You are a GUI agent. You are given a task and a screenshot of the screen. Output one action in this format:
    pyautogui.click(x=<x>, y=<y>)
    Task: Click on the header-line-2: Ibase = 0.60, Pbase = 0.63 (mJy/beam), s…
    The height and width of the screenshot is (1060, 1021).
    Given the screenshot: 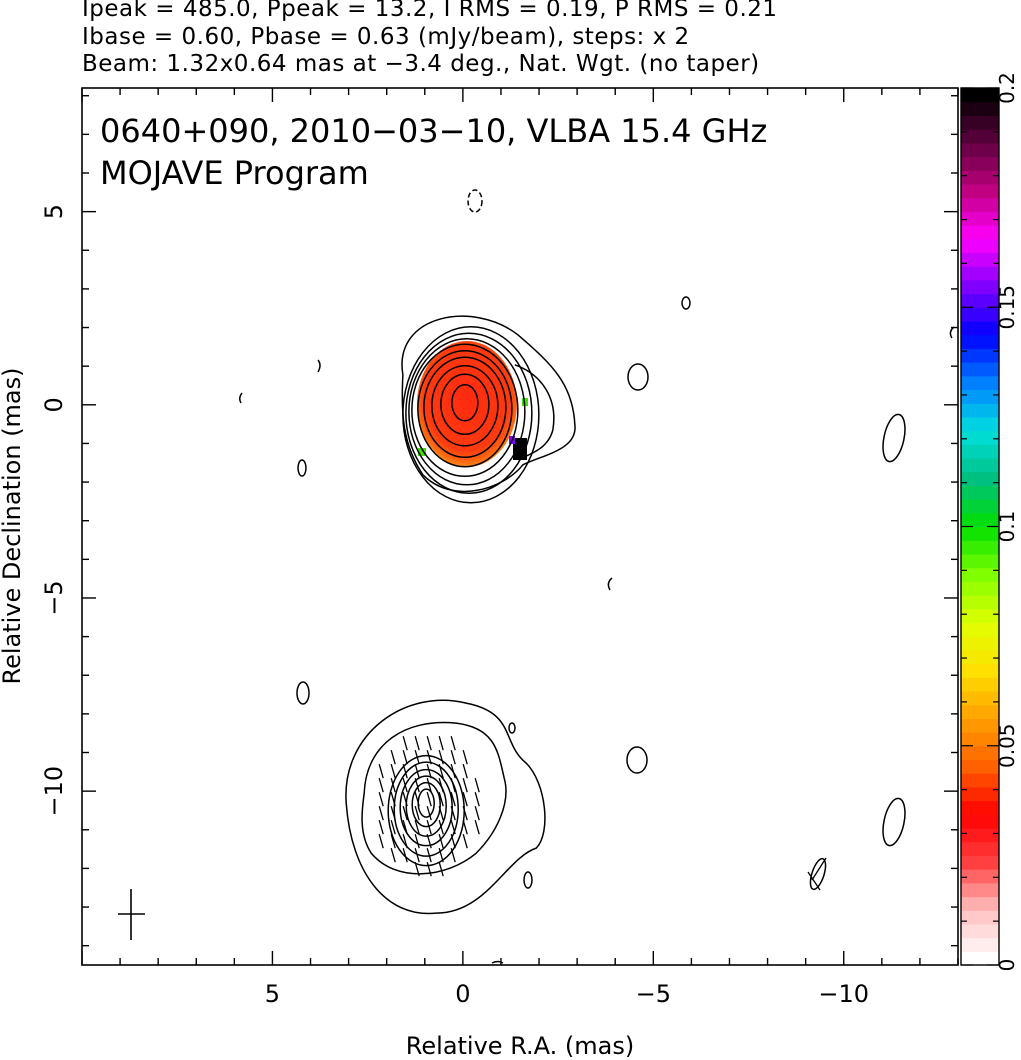 What is the action you would take?
    pyautogui.click(x=386, y=37)
    